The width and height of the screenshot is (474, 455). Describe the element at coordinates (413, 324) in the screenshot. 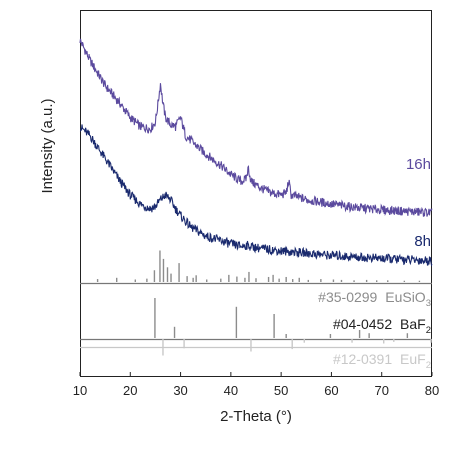

I see `ref-formula-baf2: BaF` at that location.